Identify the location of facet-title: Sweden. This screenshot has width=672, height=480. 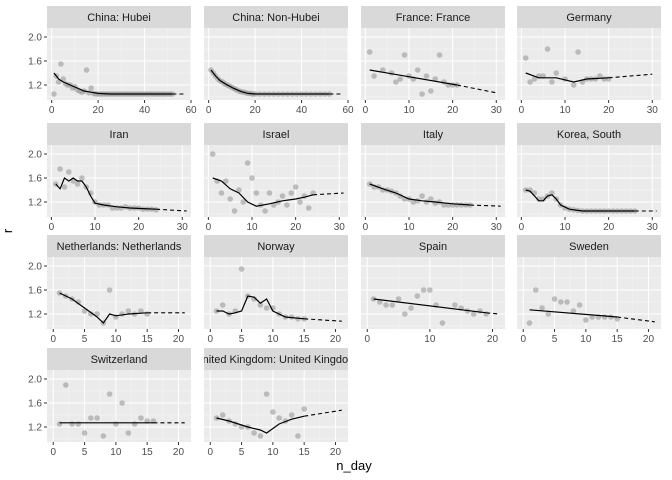
(589, 247).